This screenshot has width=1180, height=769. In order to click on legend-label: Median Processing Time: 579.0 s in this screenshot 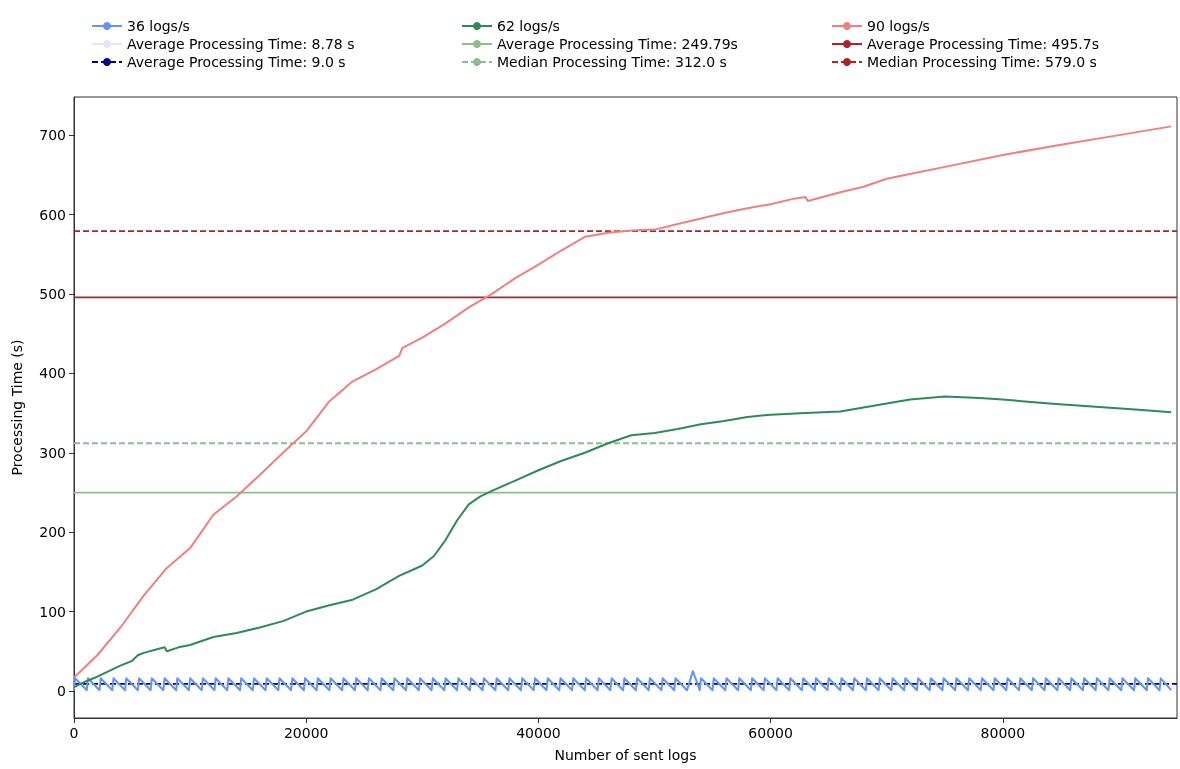, I will do `click(982, 62)`.